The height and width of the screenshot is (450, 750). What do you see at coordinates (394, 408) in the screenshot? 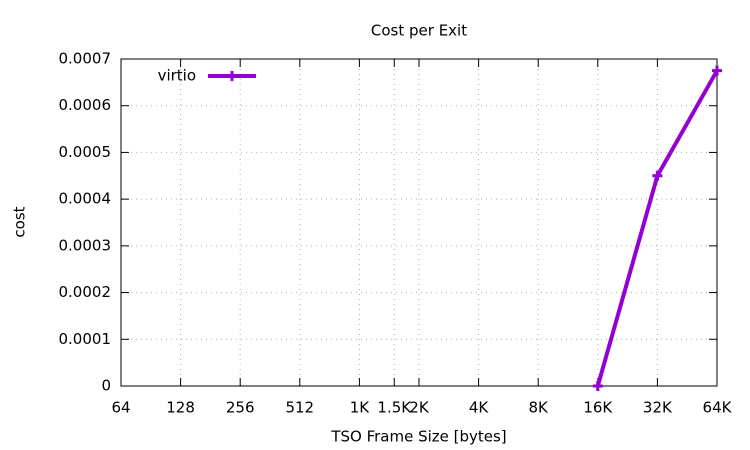
I see `x-tick-label: 1.5K` at bounding box center [394, 408].